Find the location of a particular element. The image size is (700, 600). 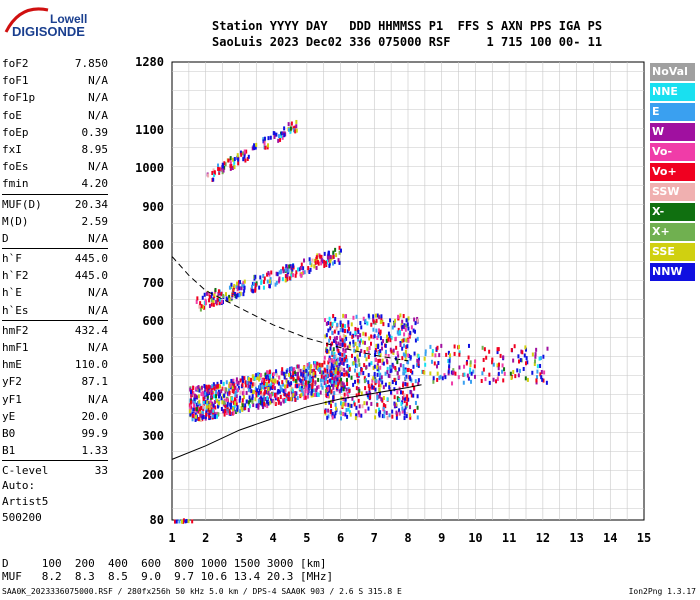

polarization-legend: NoVal NNE E W Vo- Vo+ SSW X- X+ SSE NNW is located at coordinates (672, 173).